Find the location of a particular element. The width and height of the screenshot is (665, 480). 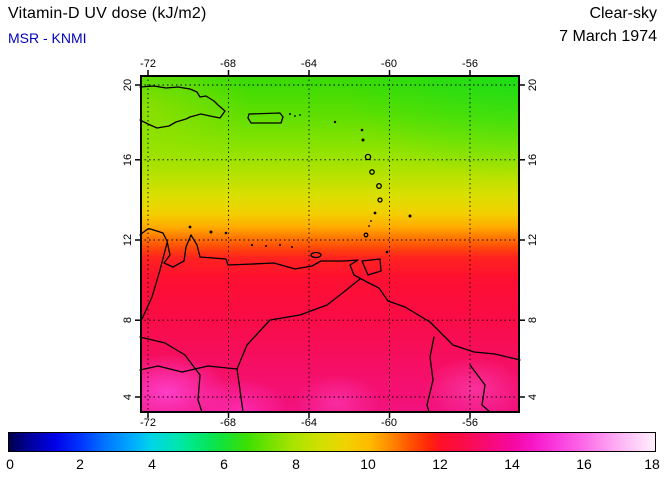

coastline-hispaniola is located at coordinates (182, 107).